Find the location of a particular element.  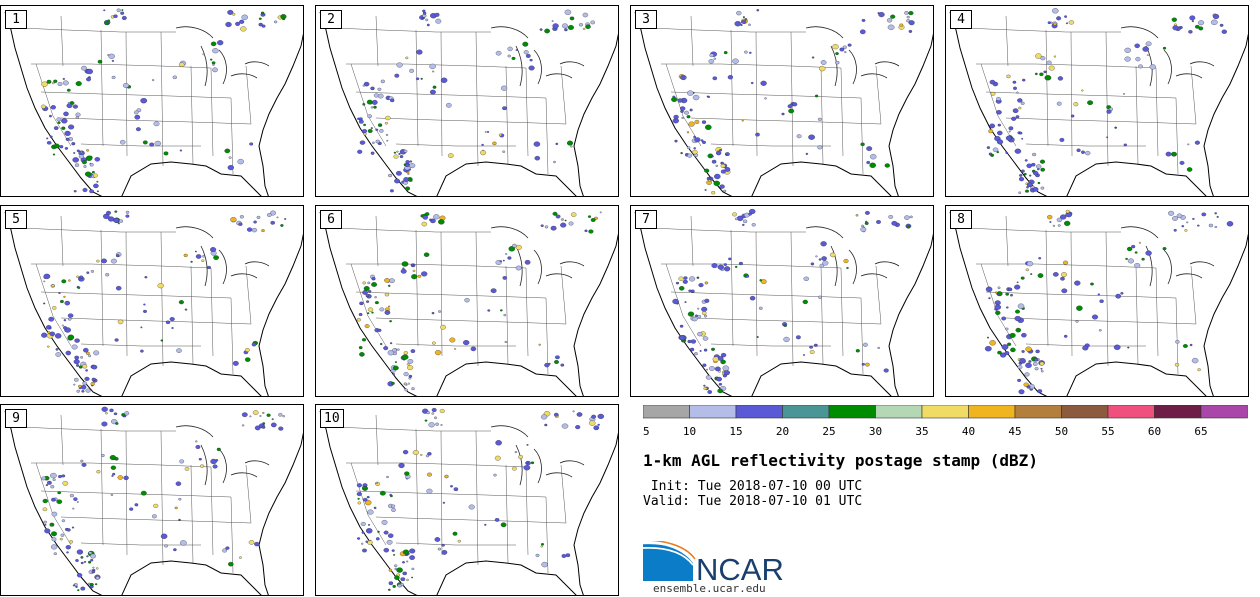

valid-time-text: Valid: Tue 2018-07-10 01 UTC is located at coordinates (753, 501).